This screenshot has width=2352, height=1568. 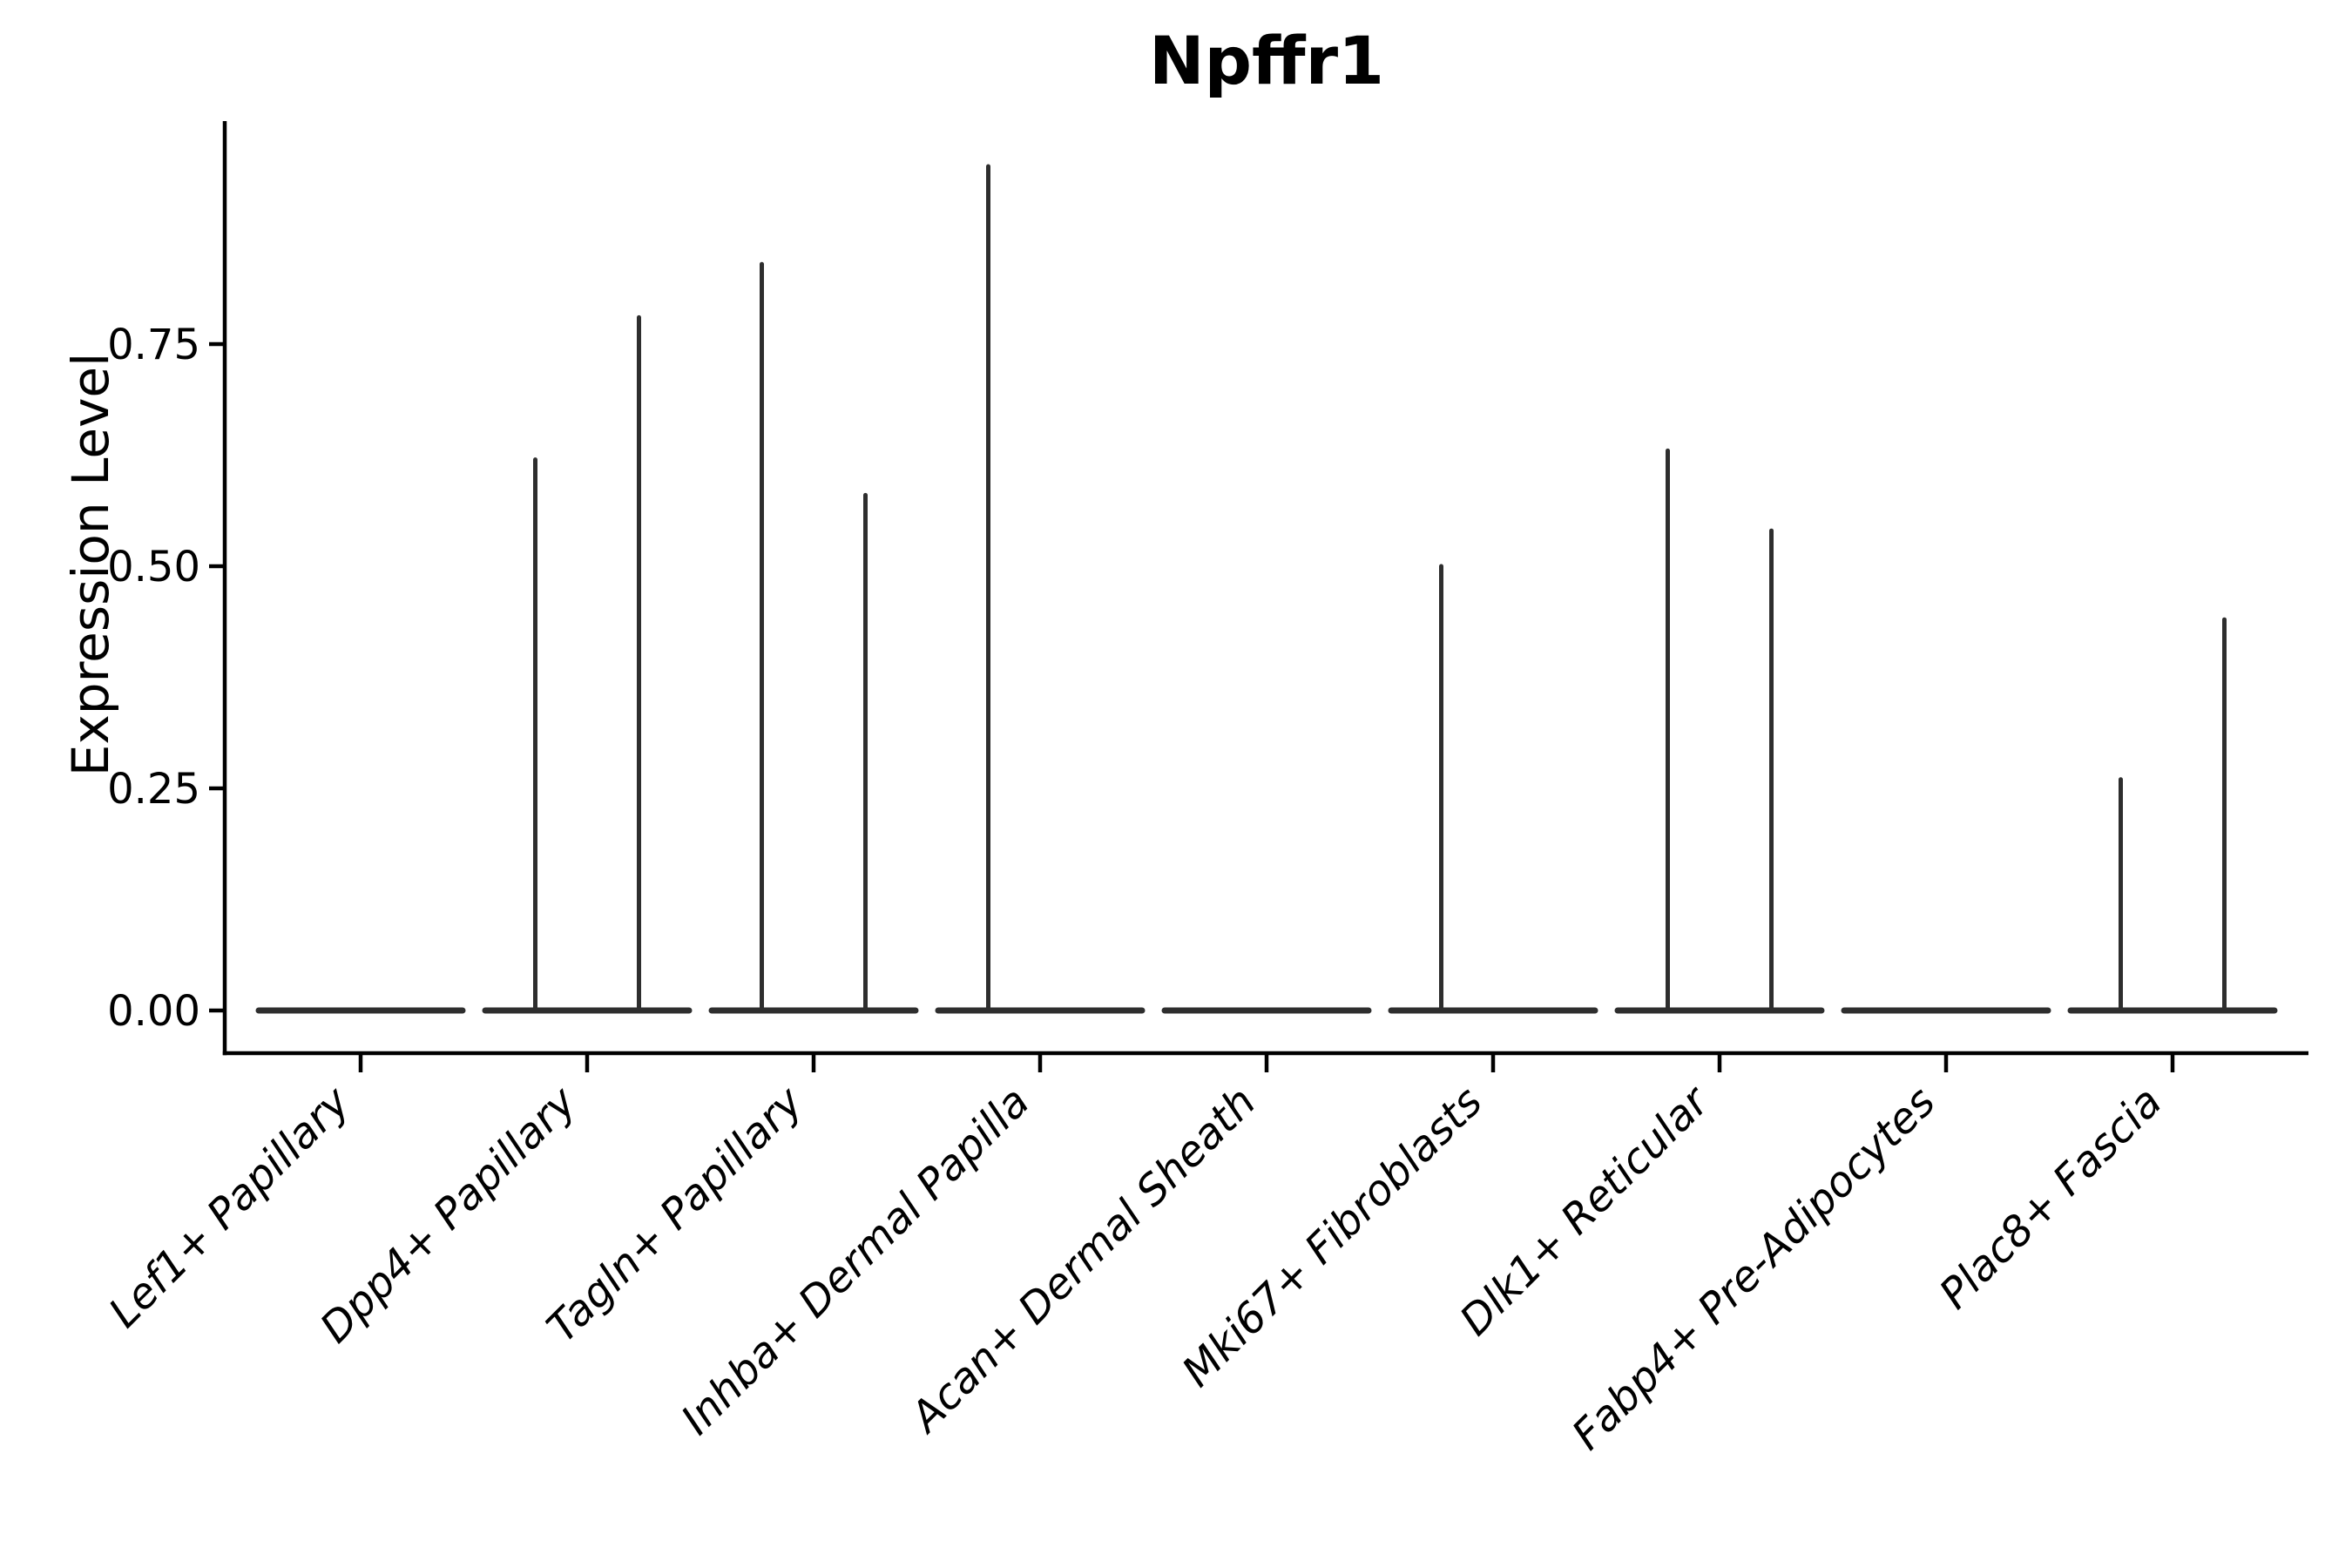 I want to click on y-tick-label: 0.50, so click(x=153, y=567).